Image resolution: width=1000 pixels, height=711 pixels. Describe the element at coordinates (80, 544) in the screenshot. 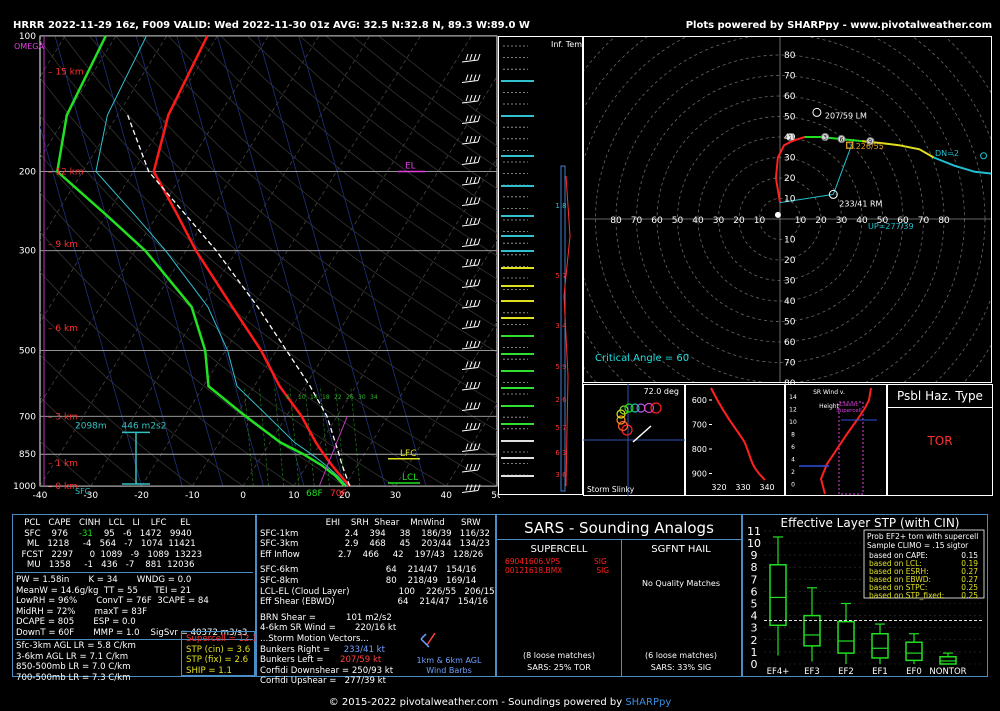

I see `parcel-cell: -4` at that location.